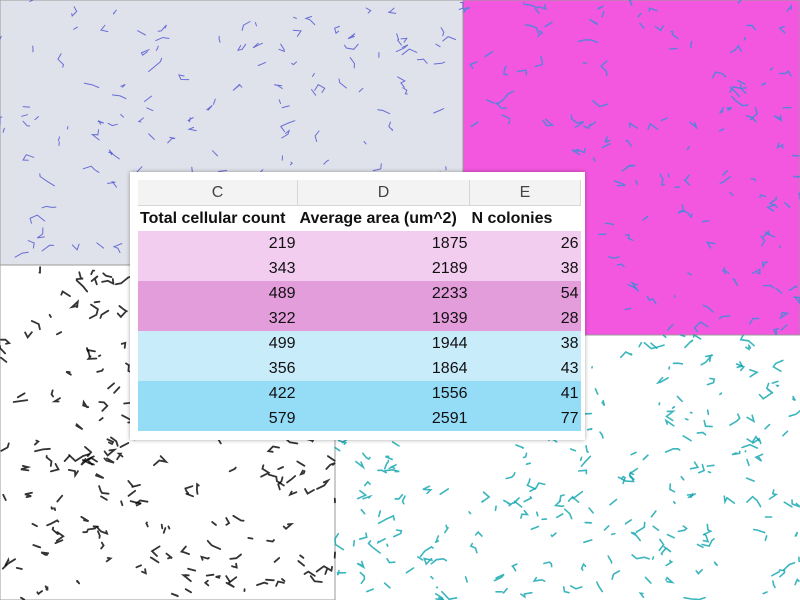  I want to click on table-cell: 1864, so click(449, 368).